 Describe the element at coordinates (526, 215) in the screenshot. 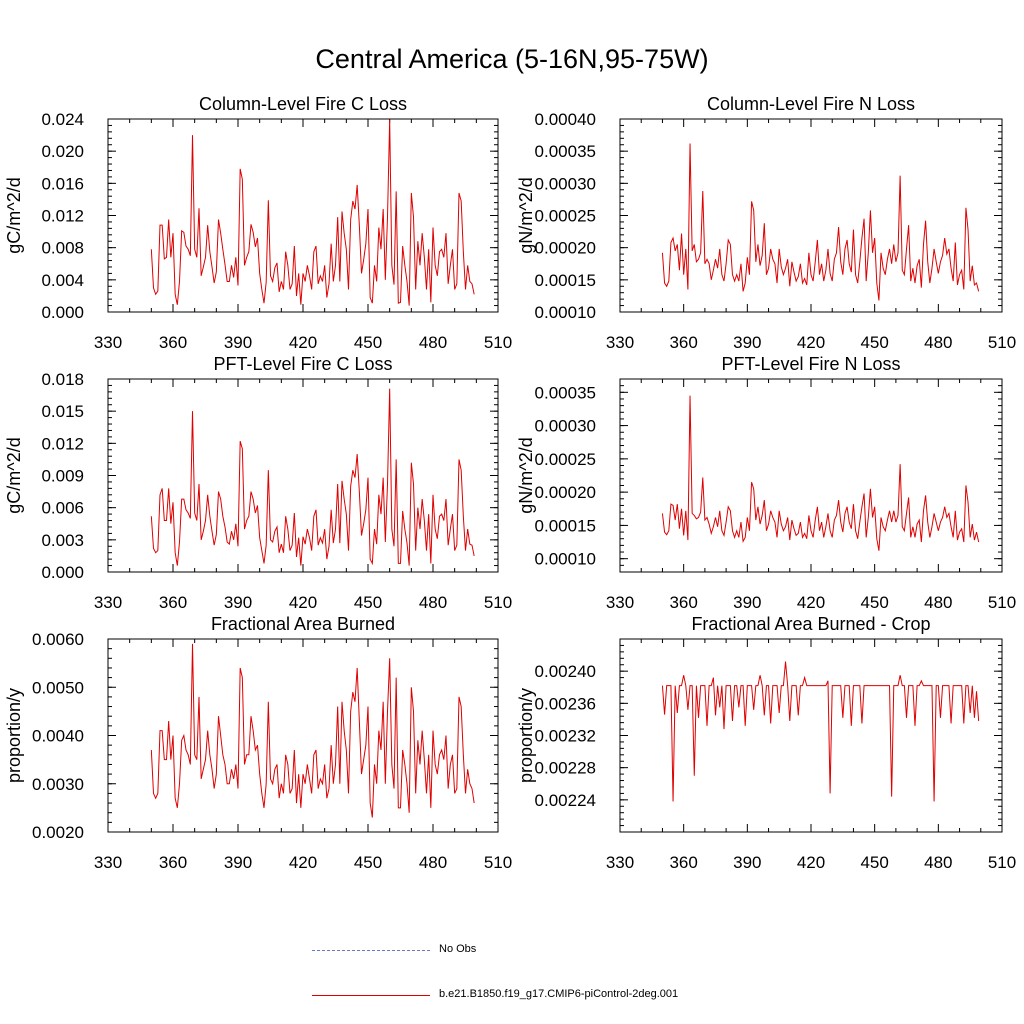

I see `y-axis-label: gN/m^2/d` at that location.